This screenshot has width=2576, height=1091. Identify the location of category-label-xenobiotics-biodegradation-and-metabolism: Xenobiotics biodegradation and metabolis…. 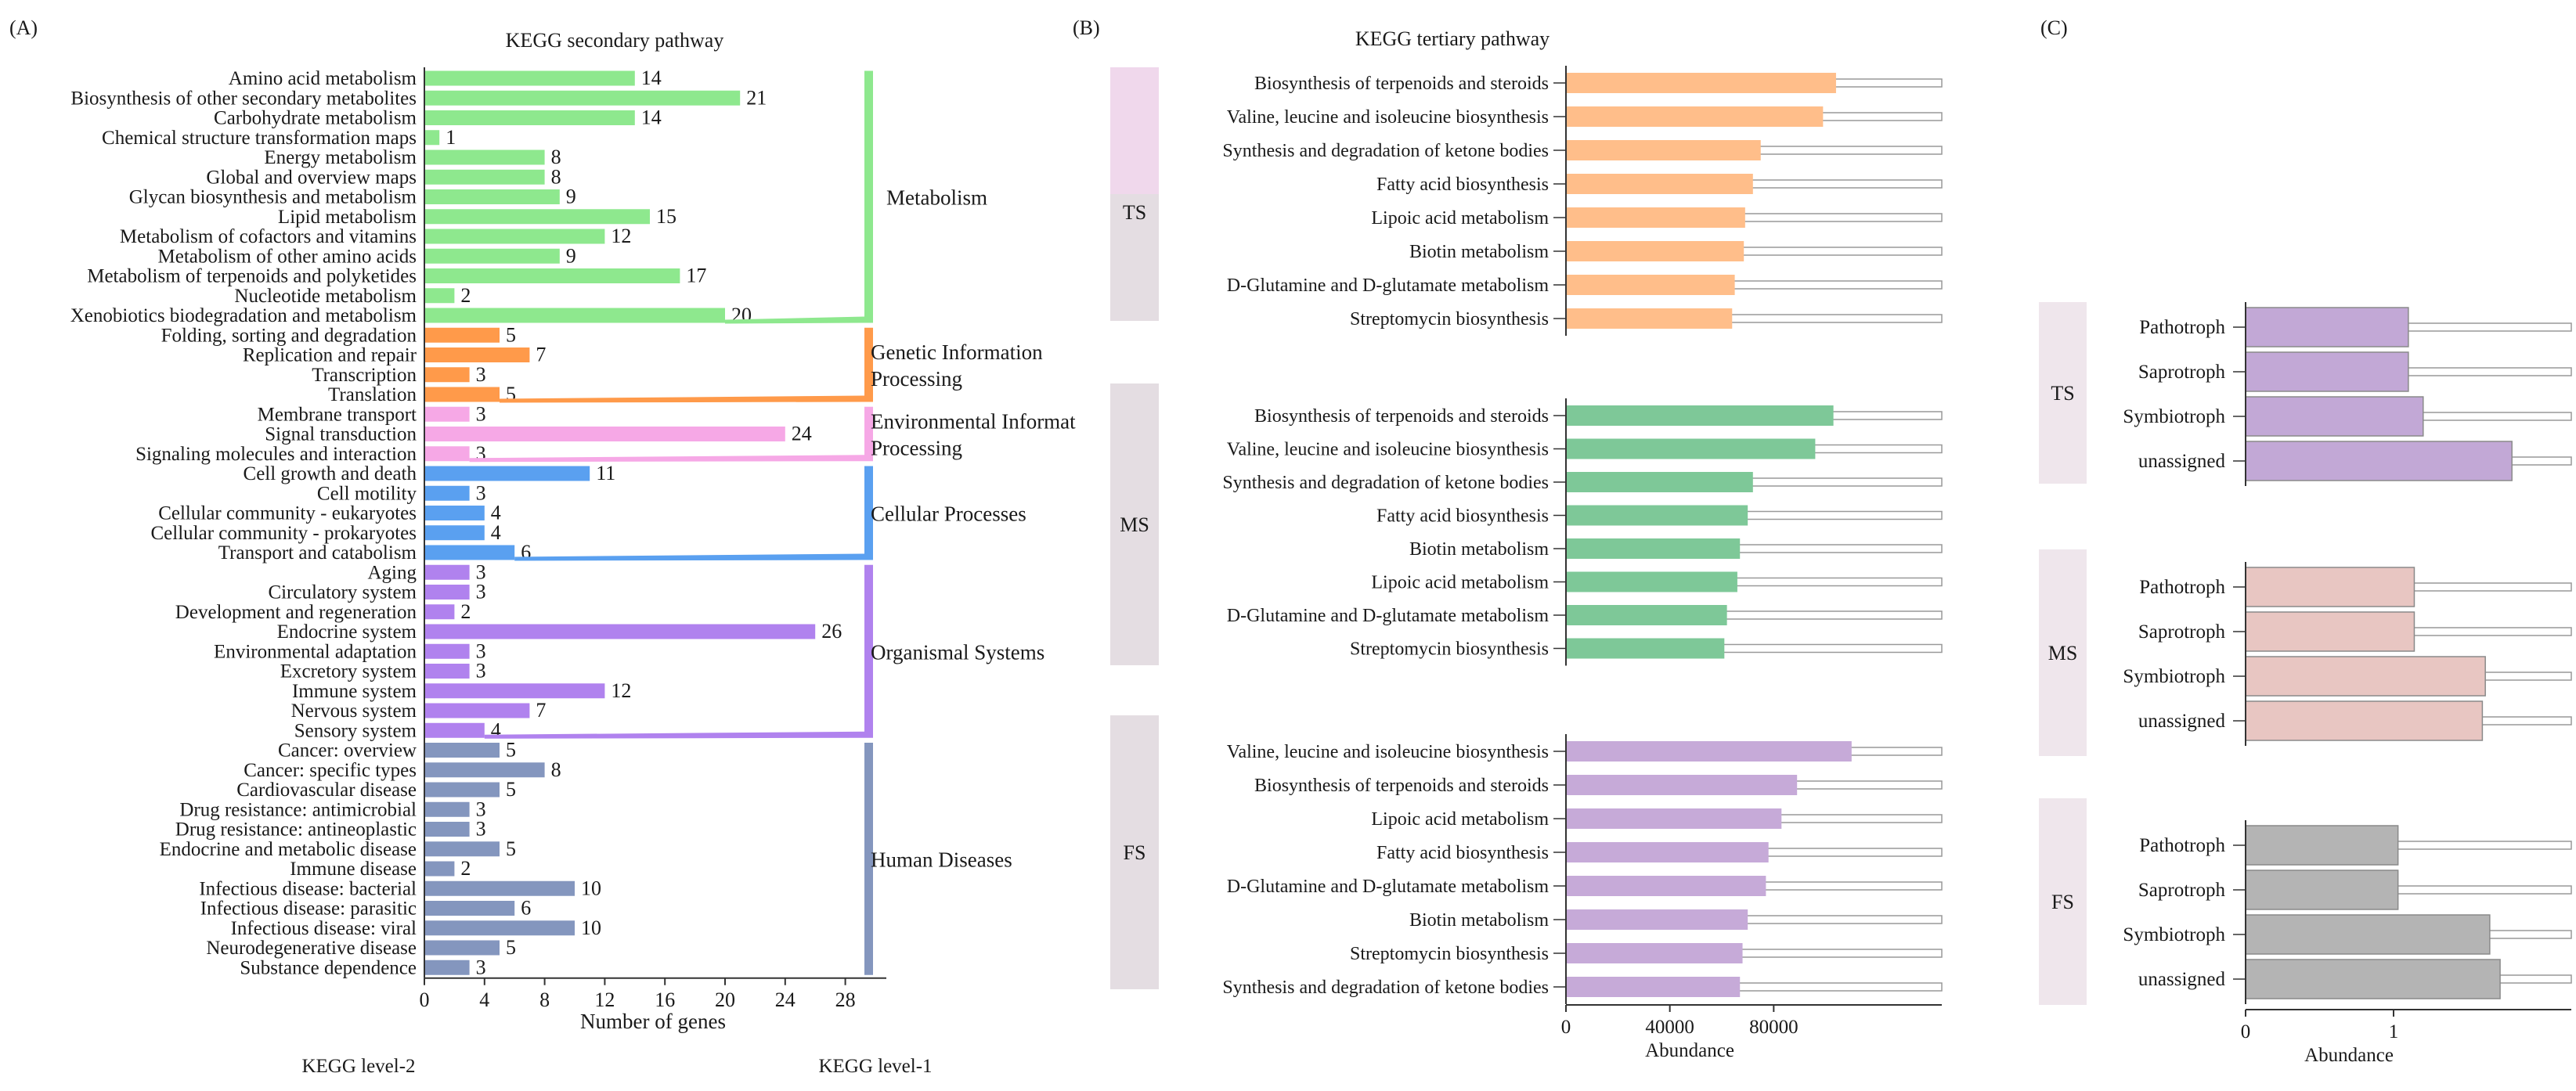
(243, 315).